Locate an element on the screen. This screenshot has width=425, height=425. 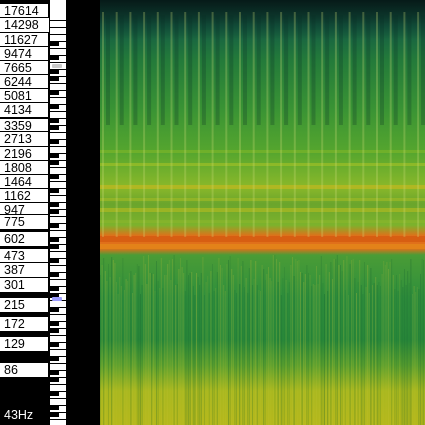
frequency-label: 2196 is located at coordinates (24, 154).